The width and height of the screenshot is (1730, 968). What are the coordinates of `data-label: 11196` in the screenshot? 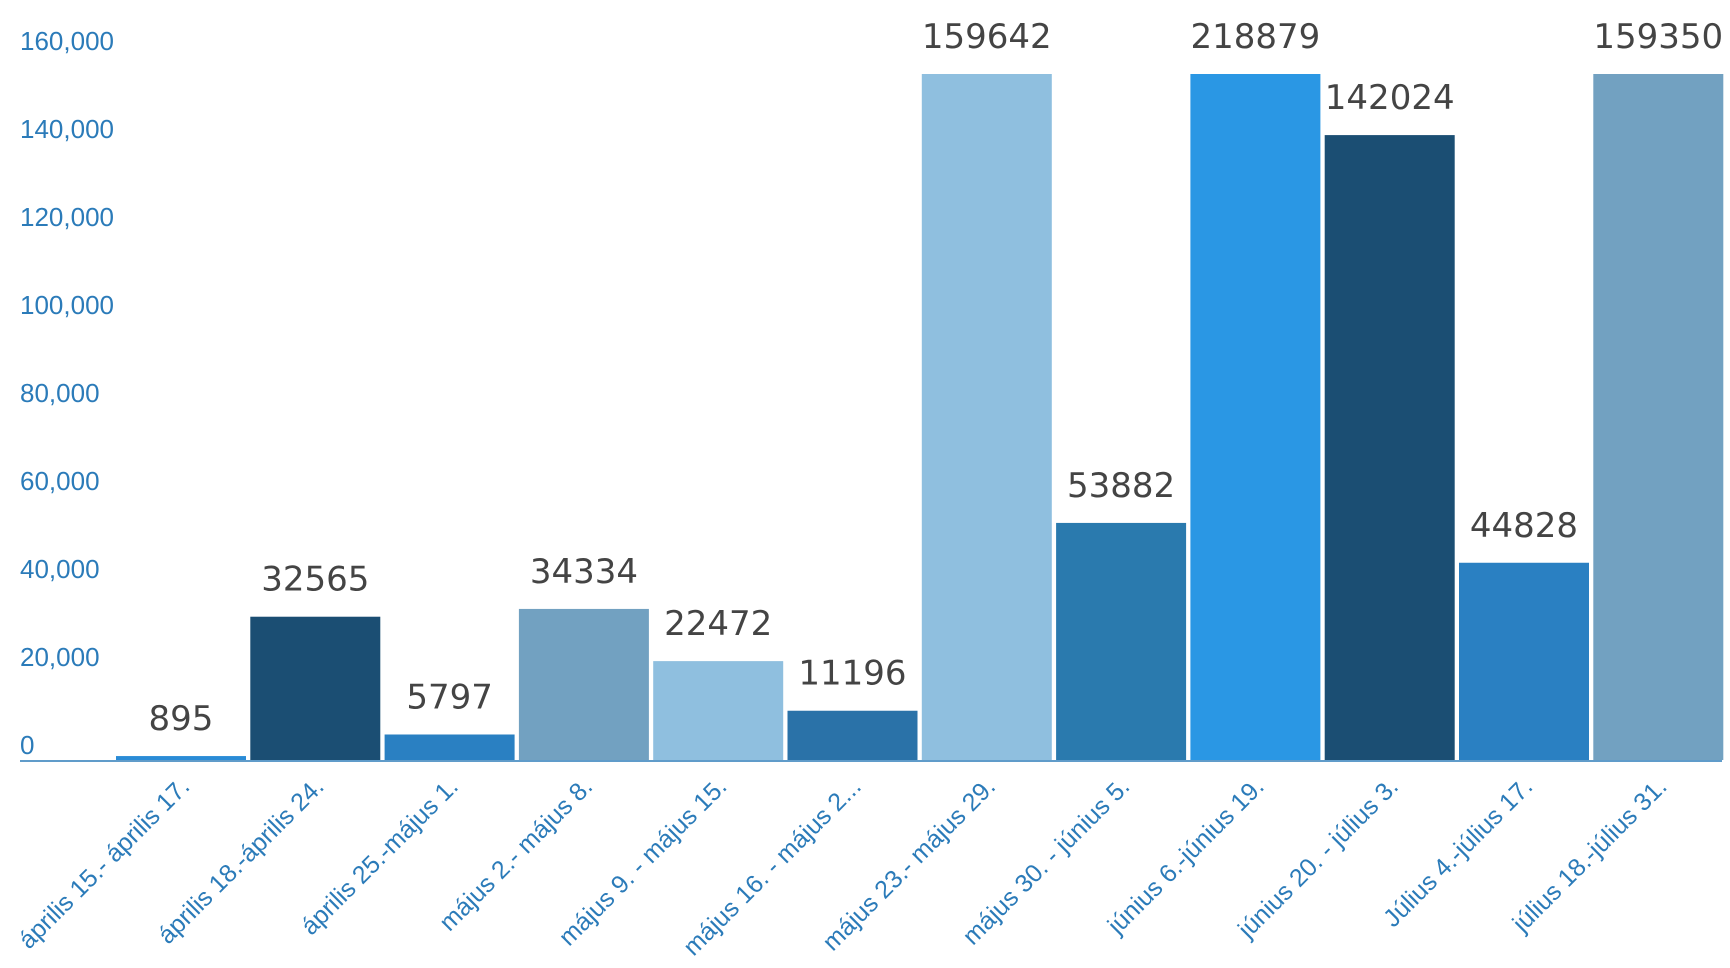 It's located at (852, 674).